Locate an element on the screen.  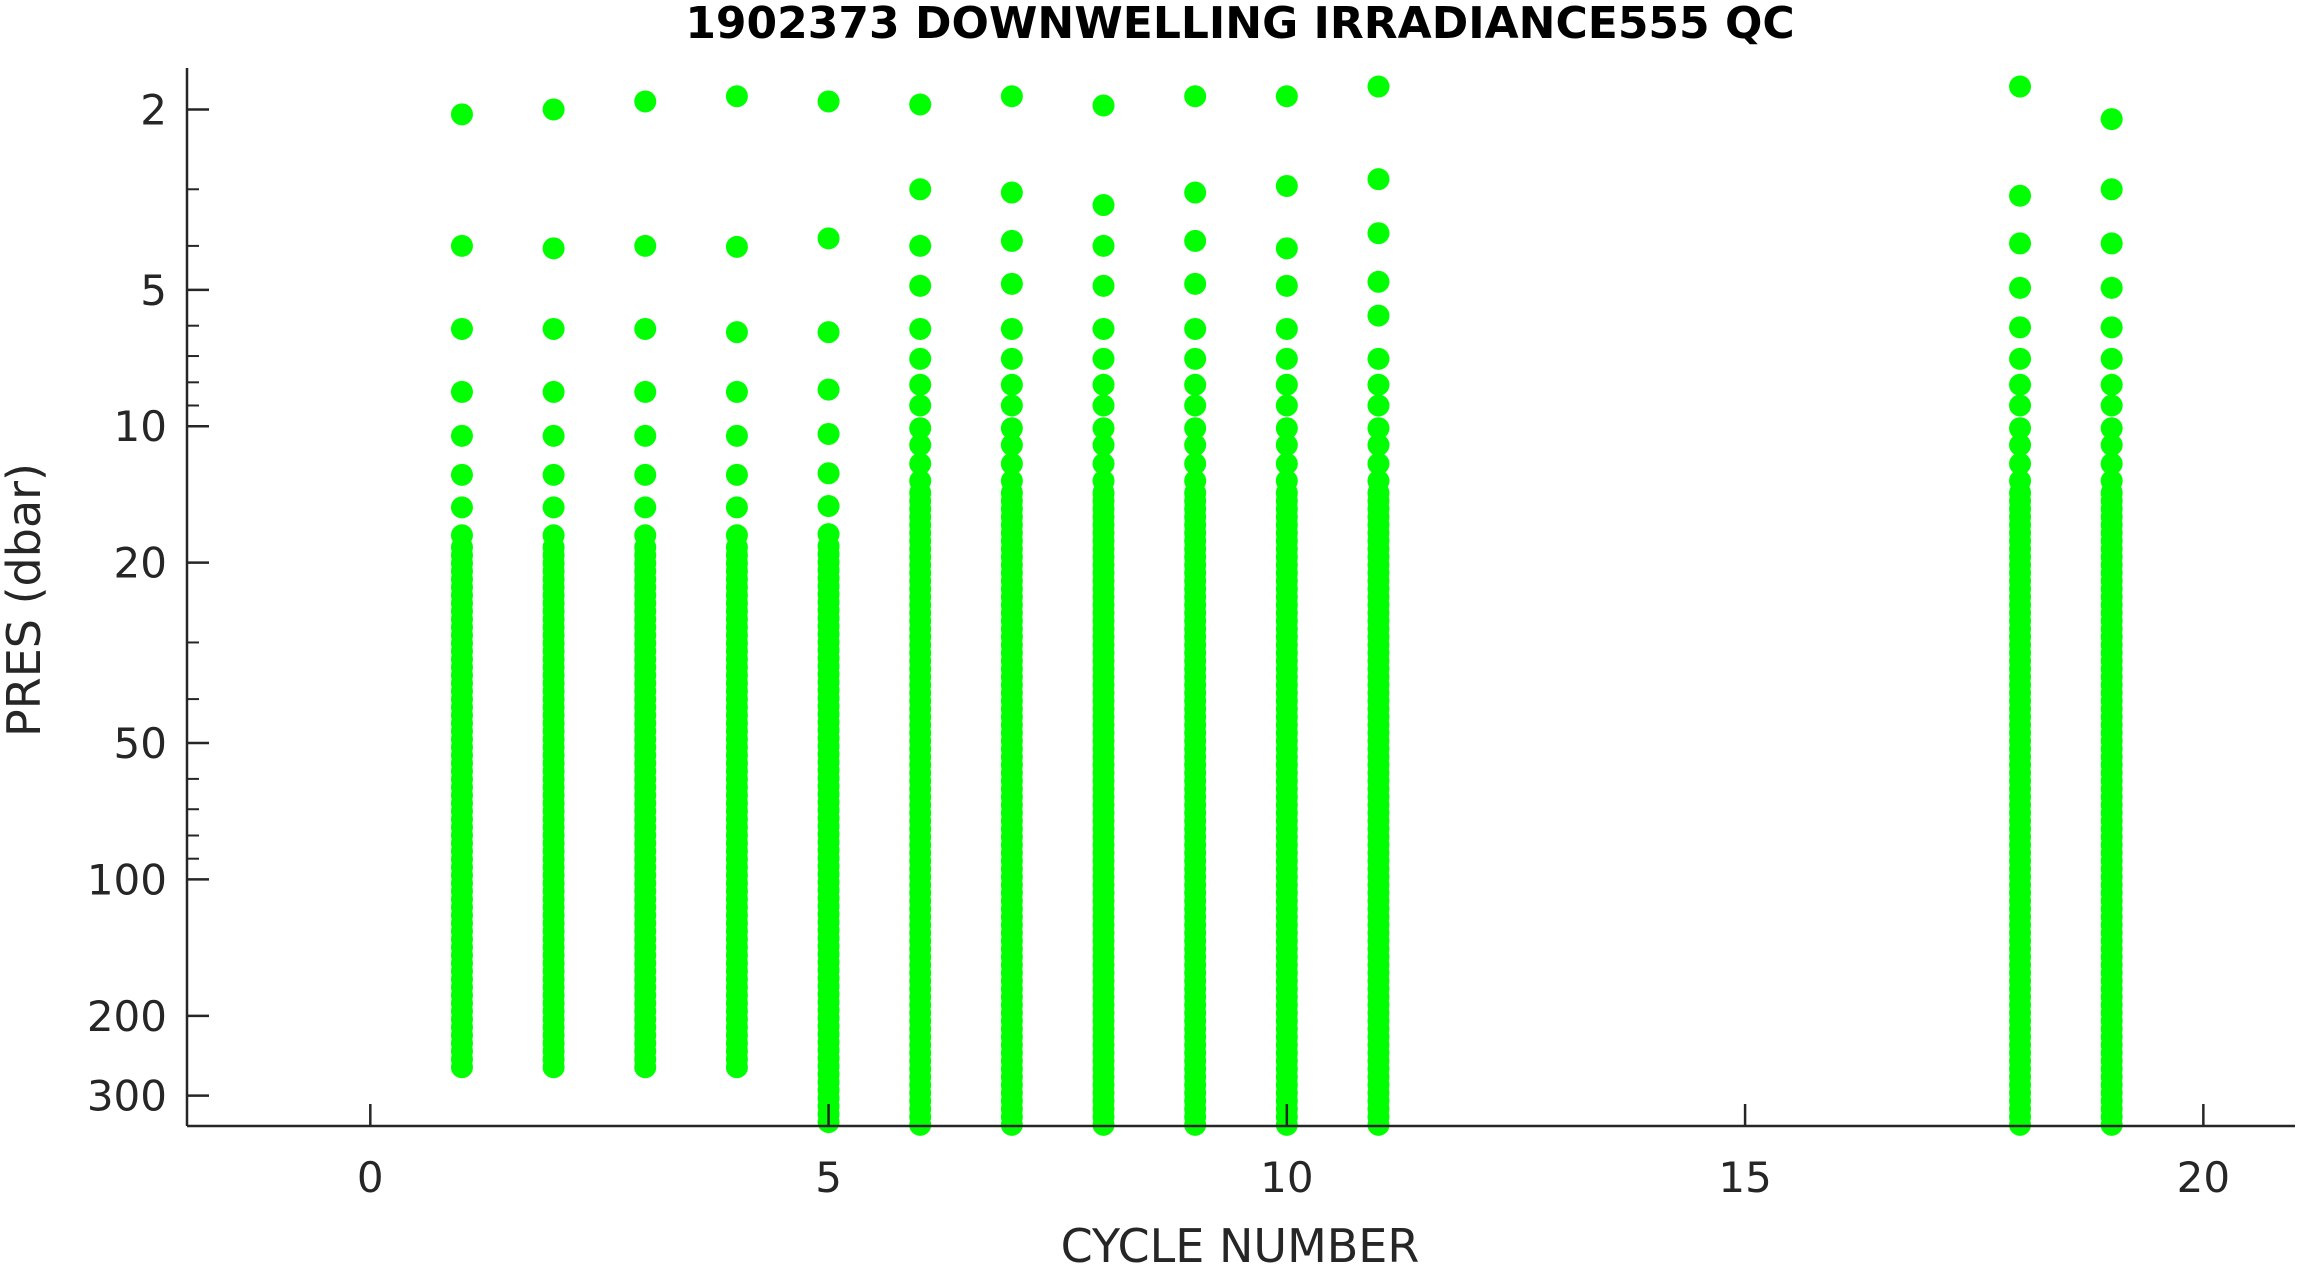
y-tick-label: 200 is located at coordinates (127, 1016).